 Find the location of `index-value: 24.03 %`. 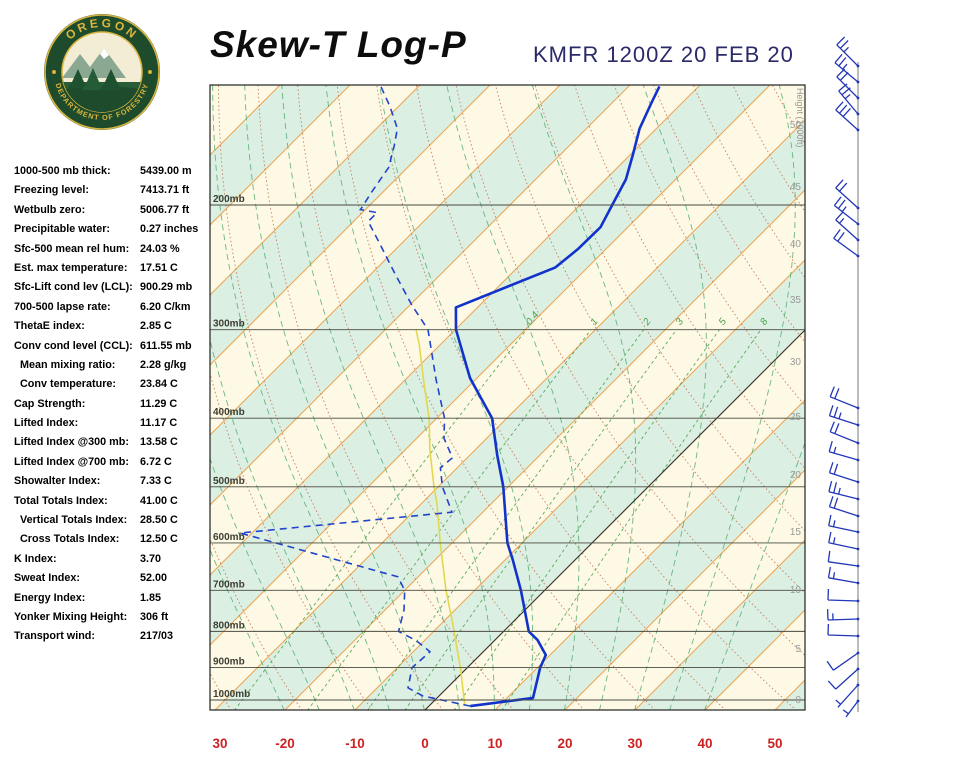

index-value: 24.03 % is located at coordinates (160, 248).